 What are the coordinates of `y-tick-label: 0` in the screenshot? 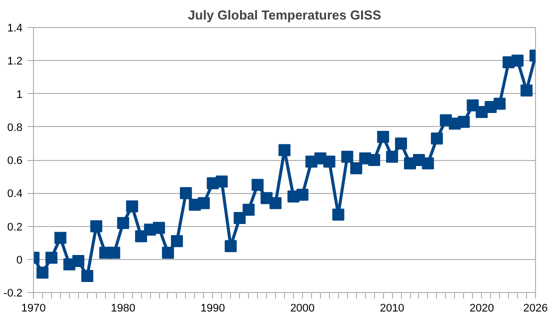 It's located at (19, 260).